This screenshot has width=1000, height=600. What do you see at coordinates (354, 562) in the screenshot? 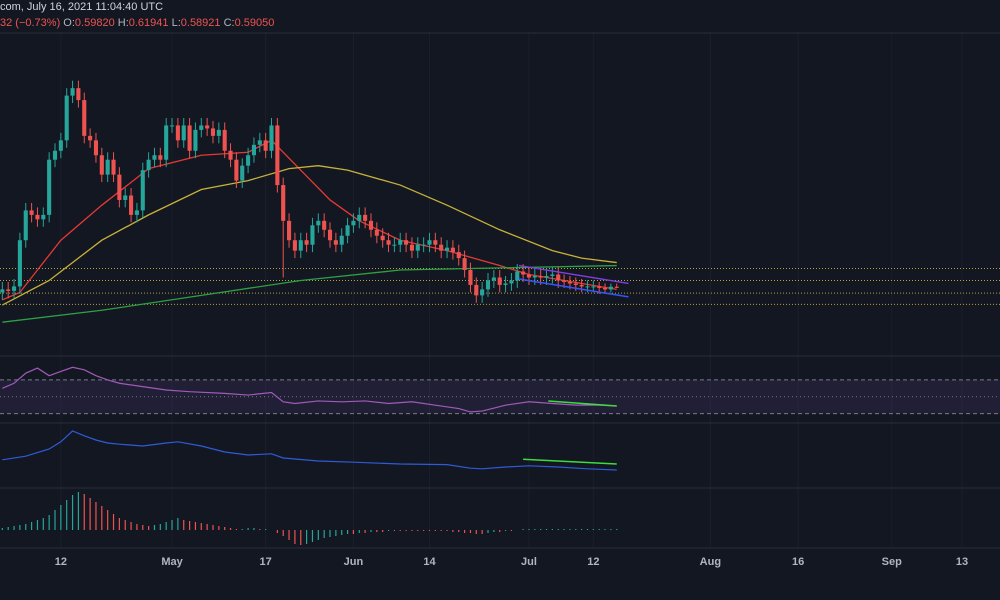
I see `x-tick-label: Jun` at bounding box center [354, 562].